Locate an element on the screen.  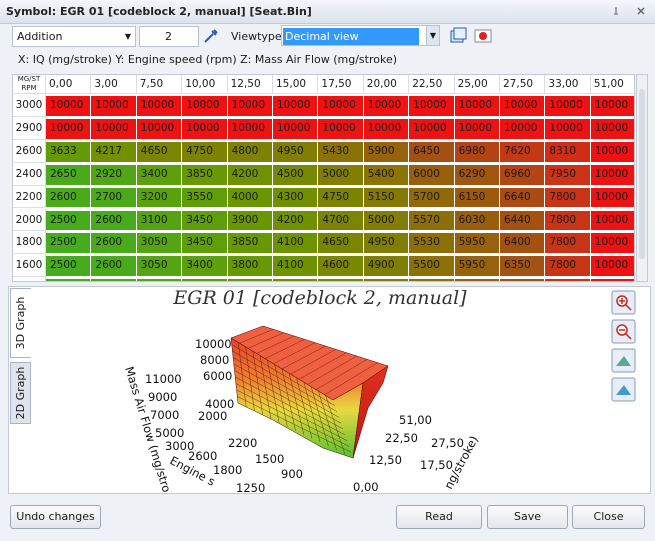
corner: MG/ST RPM is located at coordinates (29, 84).